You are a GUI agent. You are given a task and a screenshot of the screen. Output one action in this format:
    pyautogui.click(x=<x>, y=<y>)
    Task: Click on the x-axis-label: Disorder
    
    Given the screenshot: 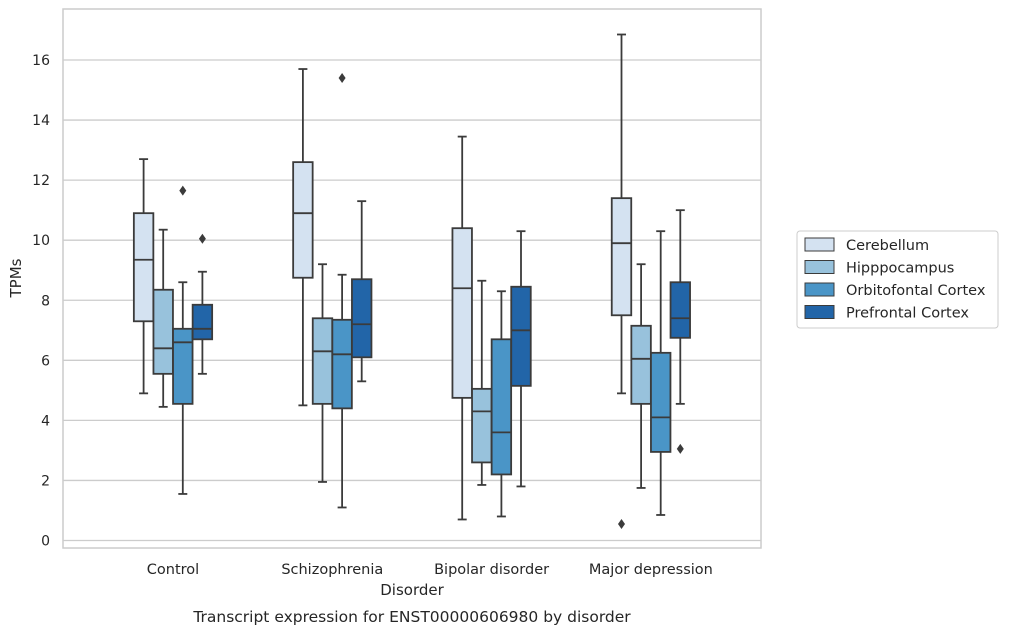 What is the action you would take?
    pyautogui.click(x=412, y=590)
    